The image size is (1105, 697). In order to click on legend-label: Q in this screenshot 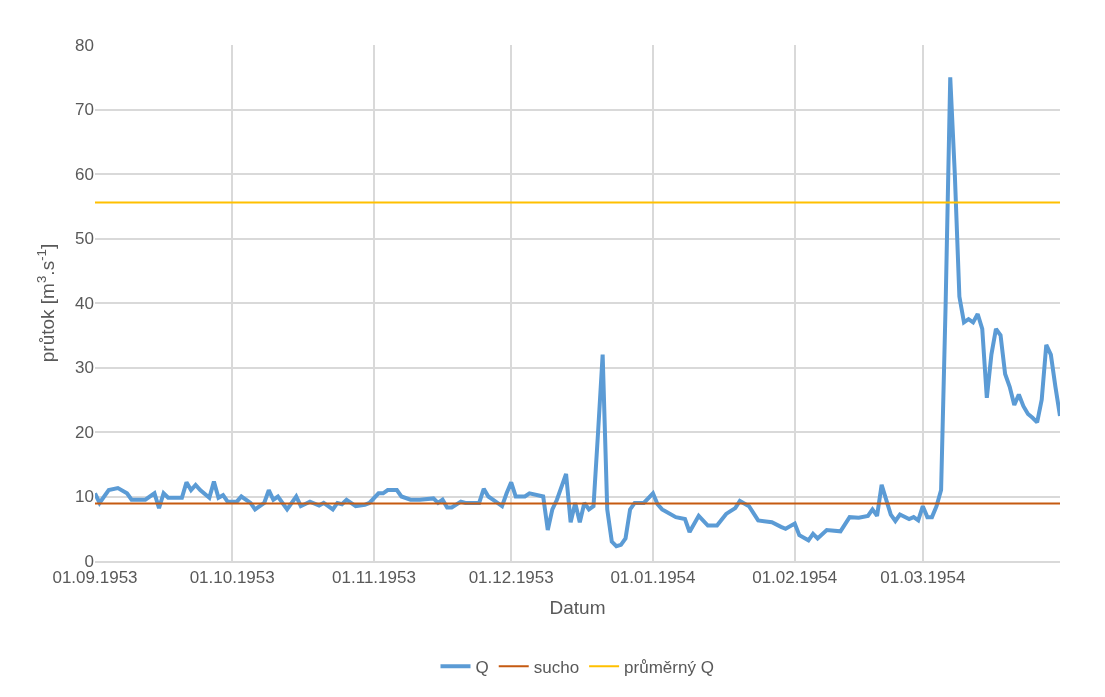, I will do `click(482, 667)`.